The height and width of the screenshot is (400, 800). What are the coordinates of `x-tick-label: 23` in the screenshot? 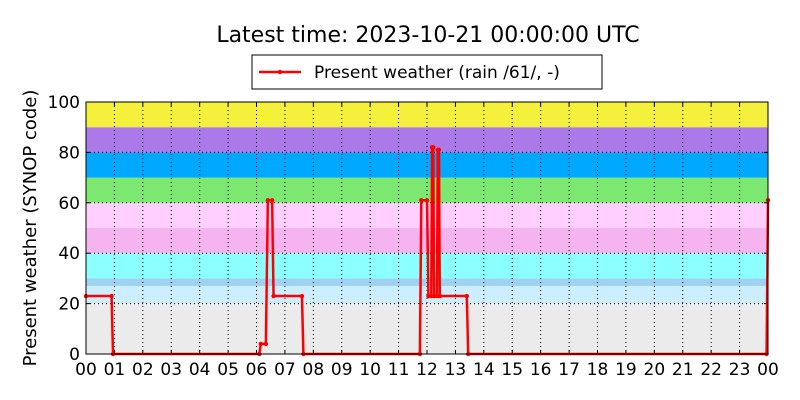 It's located at (740, 370).